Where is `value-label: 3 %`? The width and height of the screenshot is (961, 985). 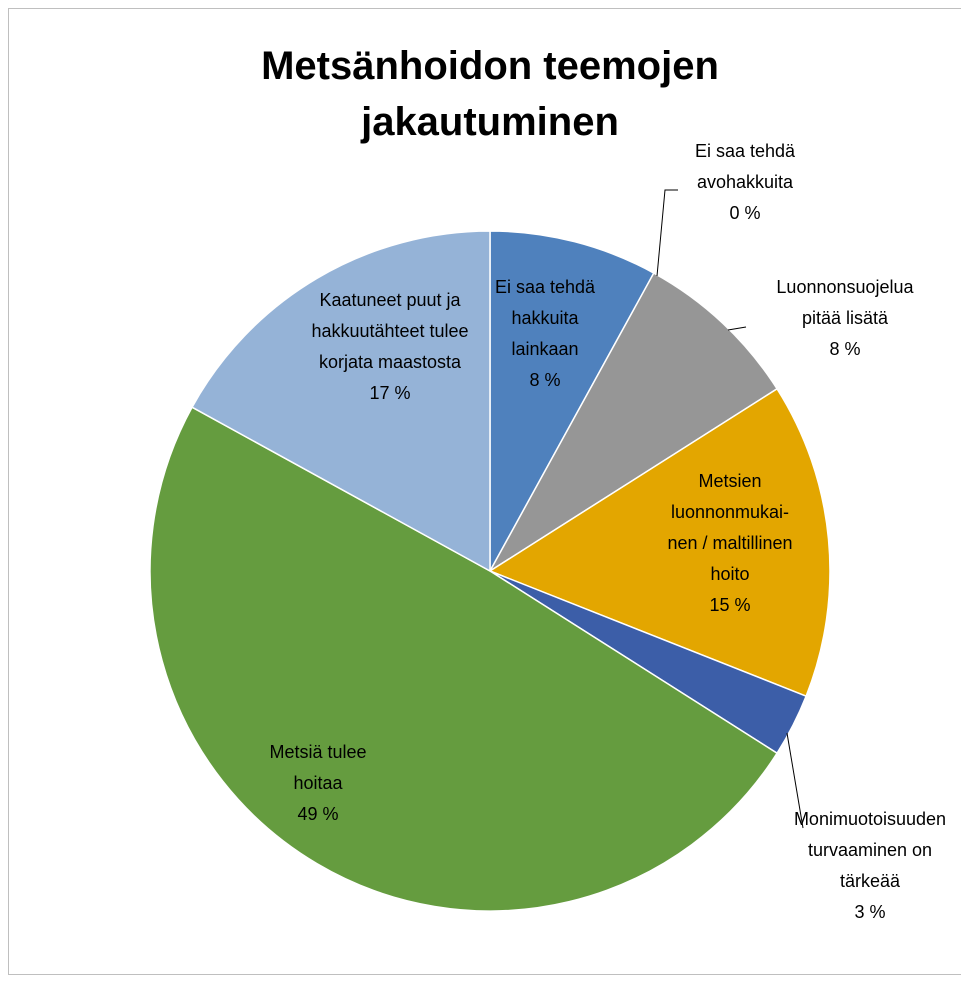
value-label: 3 % is located at coordinates (870, 912).